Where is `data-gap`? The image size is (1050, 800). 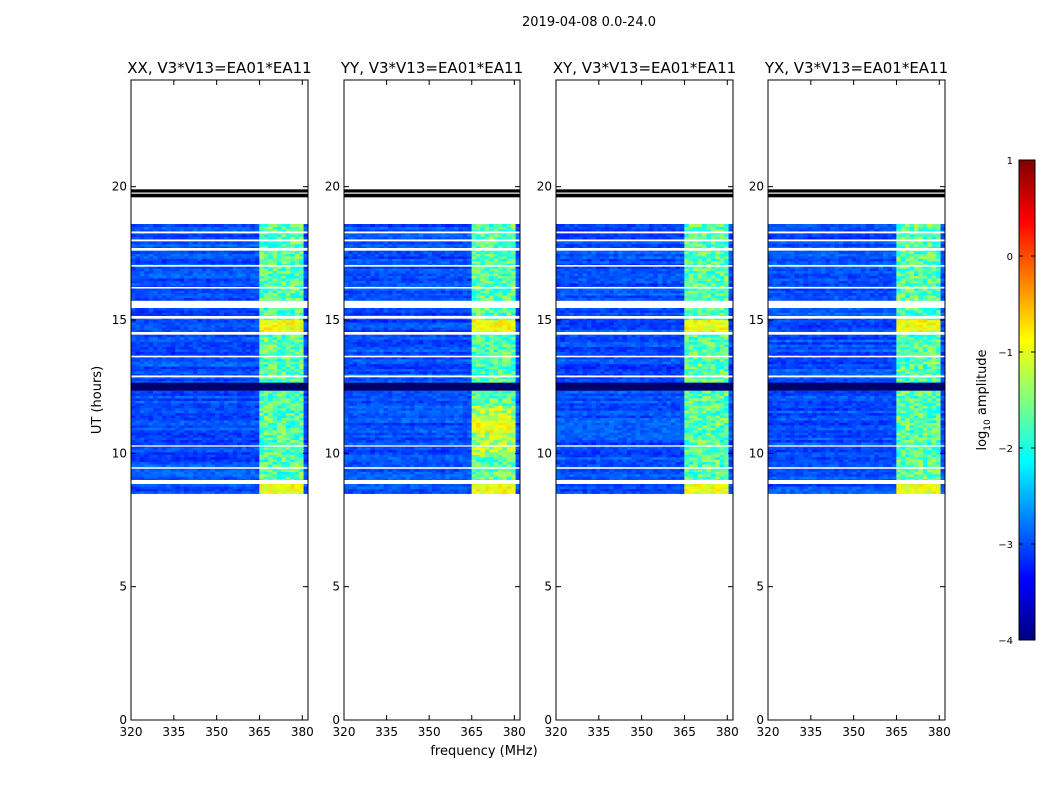
data-gap is located at coordinates (219, 200).